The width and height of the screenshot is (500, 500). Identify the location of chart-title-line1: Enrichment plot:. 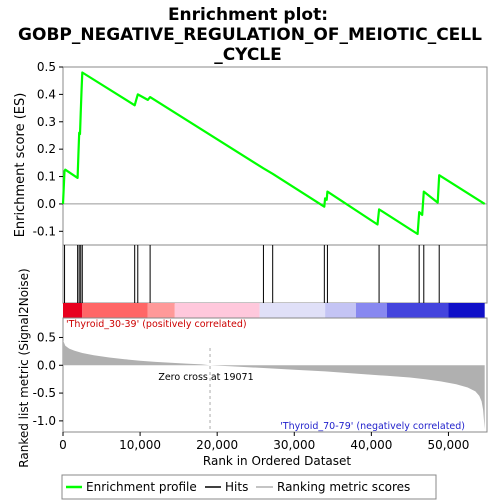
(248, 15).